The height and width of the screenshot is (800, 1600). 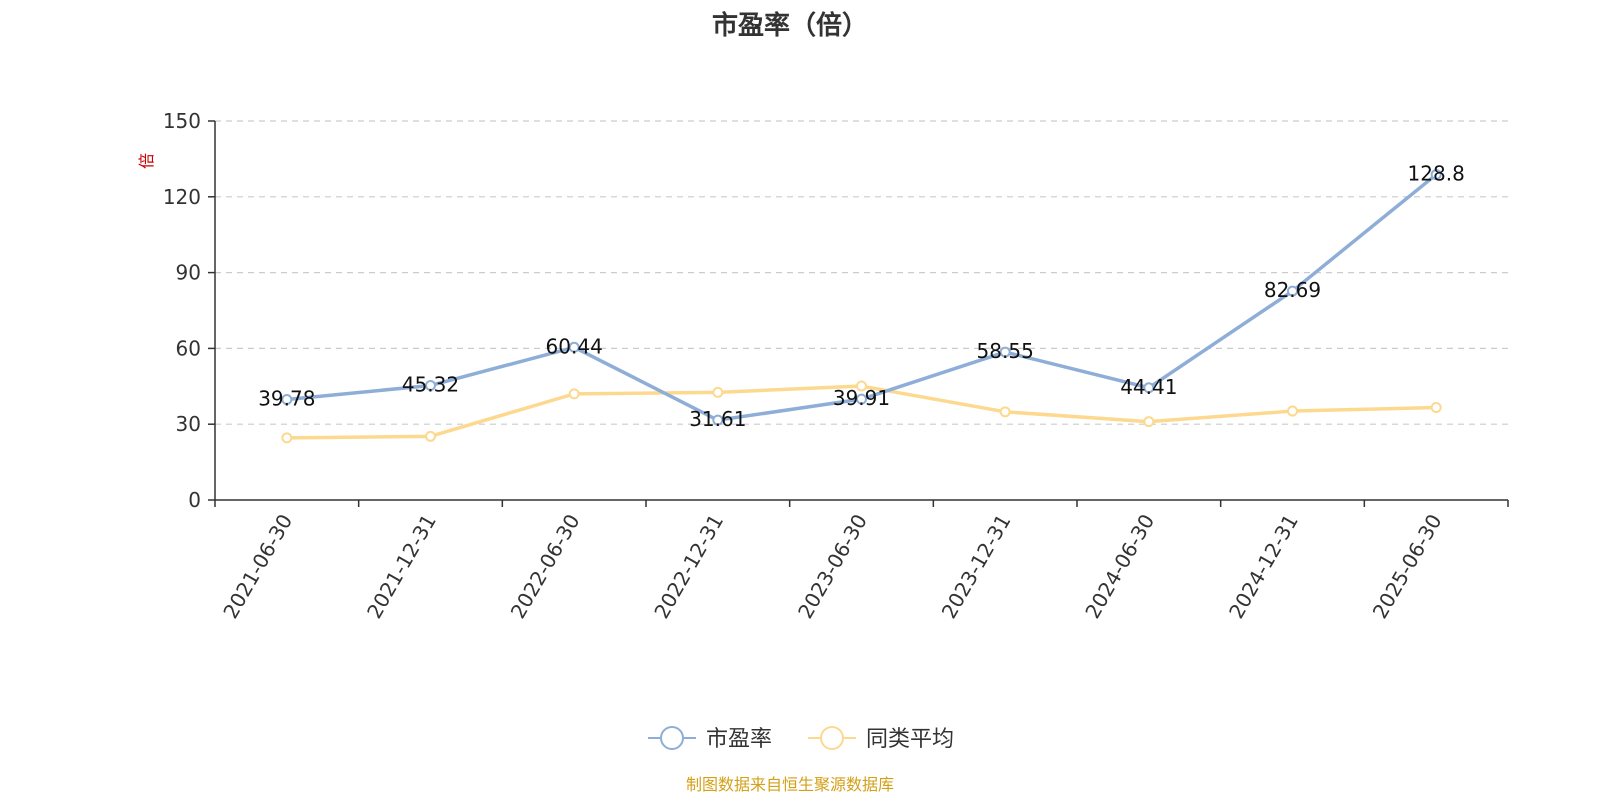 What do you see at coordinates (182, 121) in the screenshot?
I see `y-tick-label: 150` at bounding box center [182, 121].